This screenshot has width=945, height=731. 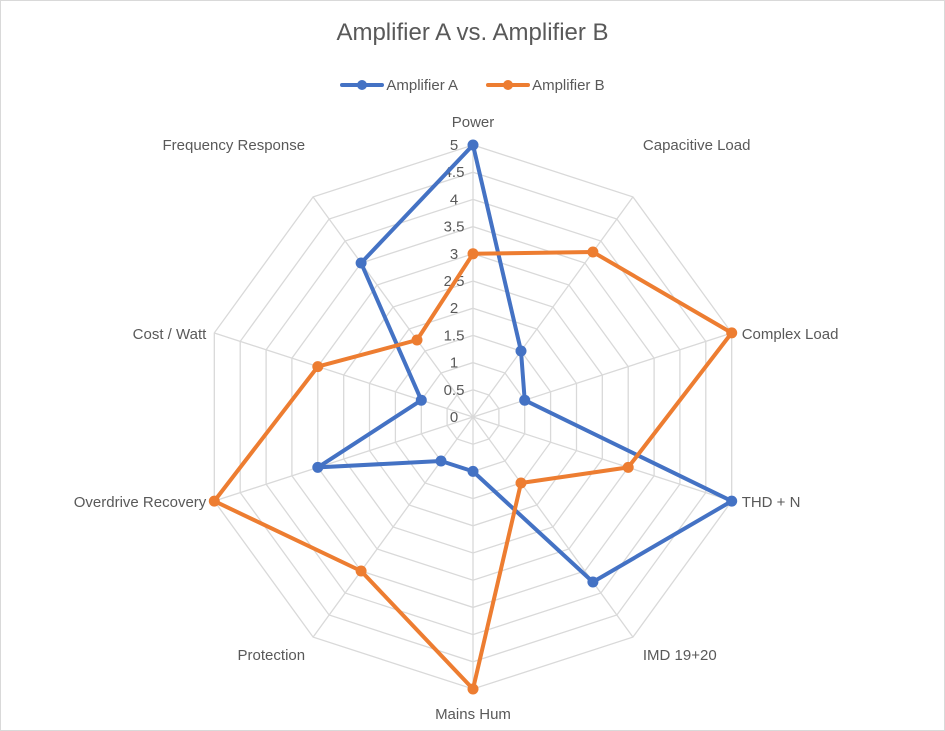 What do you see at coordinates (454, 199) in the screenshot?
I see `tick-label: 4` at bounding box center [454, 199].